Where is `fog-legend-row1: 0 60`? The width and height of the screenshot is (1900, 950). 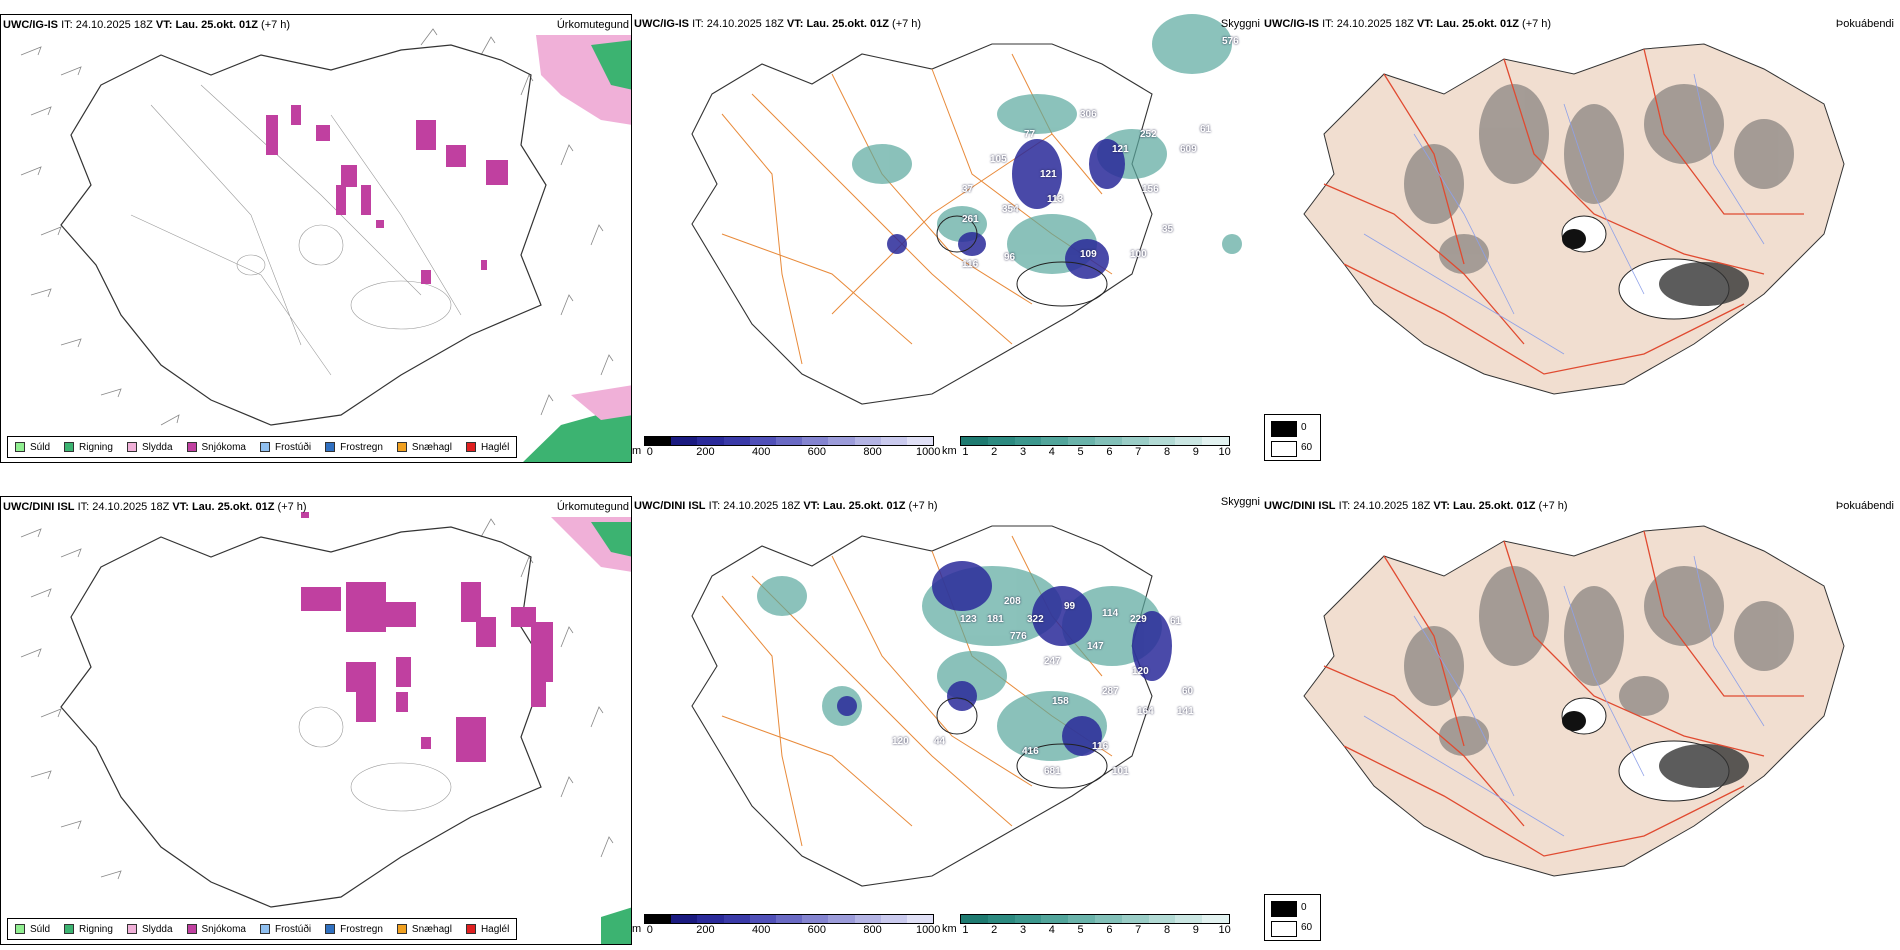 fog-legend-row1: 0 60 is located at coordinates (1292, 437).